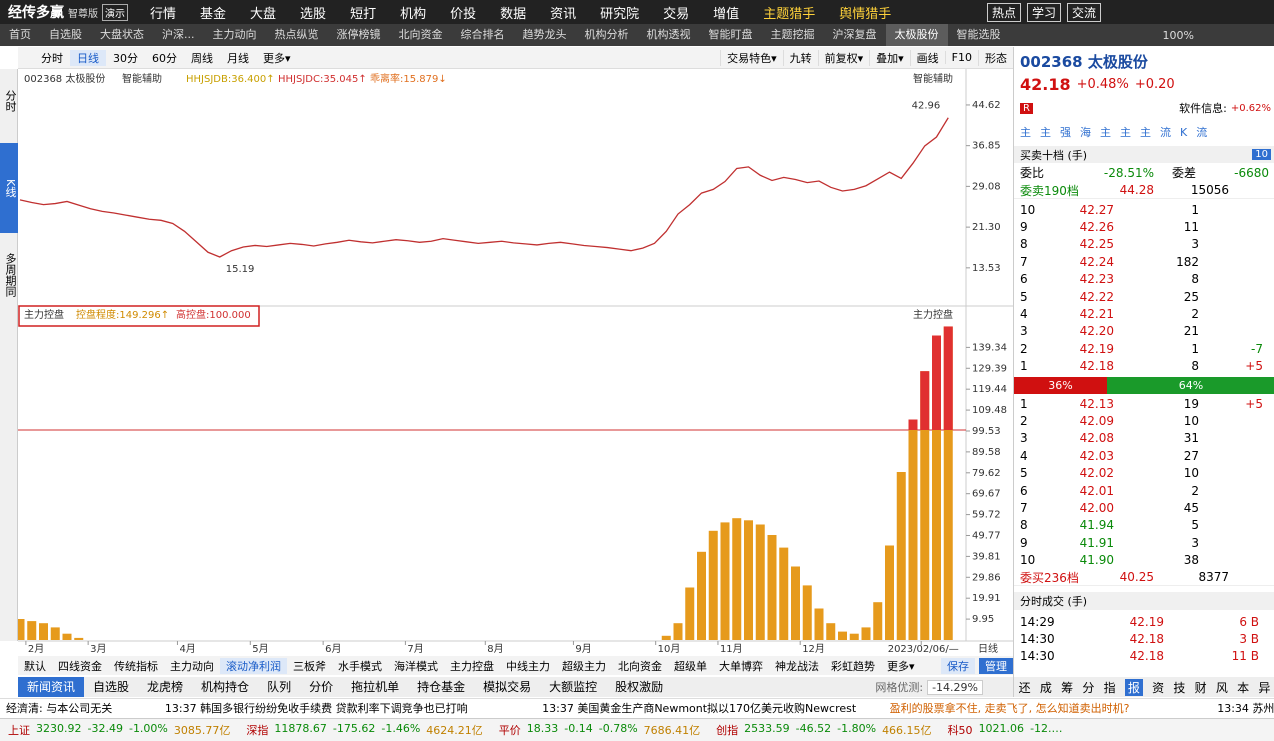  Describe the element at coordinates (119, 730) in the screenshot. I see `ticker-item: 上证 3230.92 -32.49 -1.00% 3085.77亿` at that location.